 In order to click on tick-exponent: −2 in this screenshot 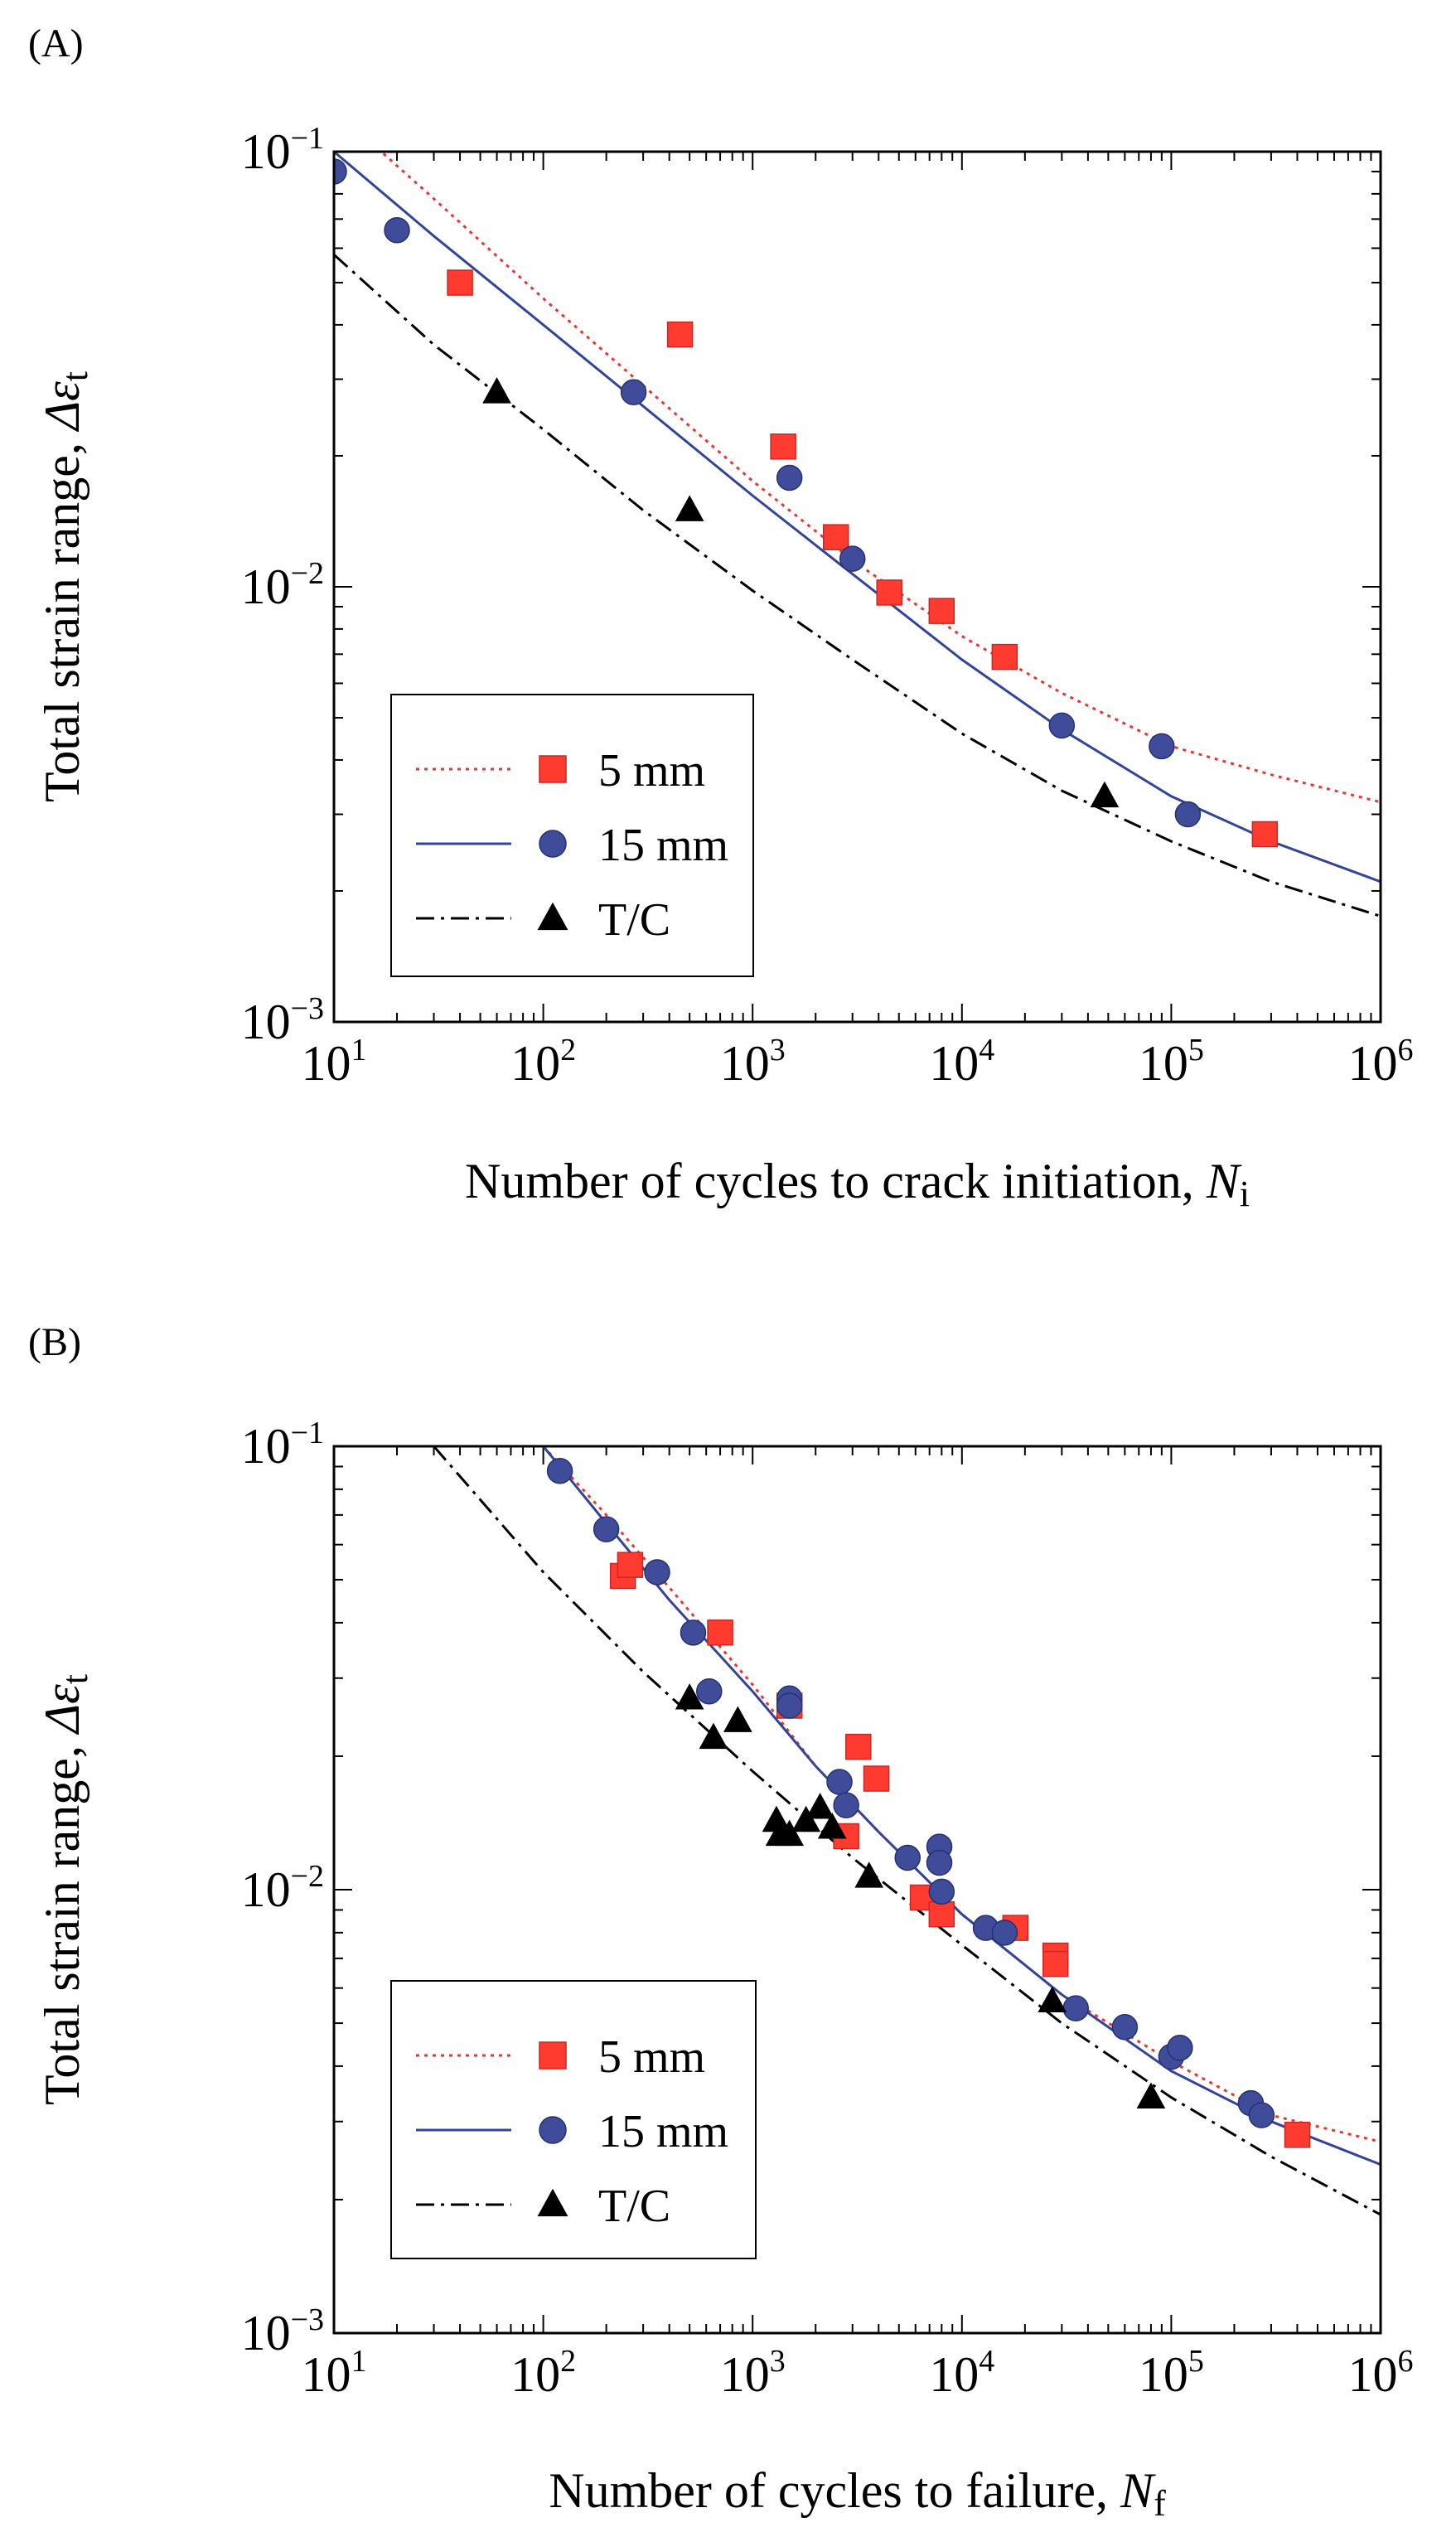, I will do `click(307, 574)`.